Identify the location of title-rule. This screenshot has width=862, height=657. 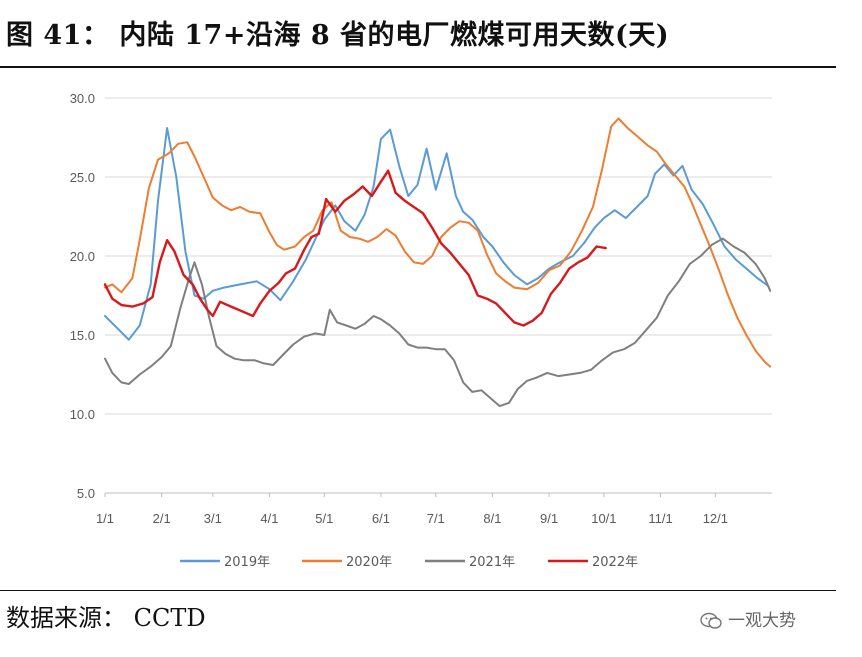
(418, 67).